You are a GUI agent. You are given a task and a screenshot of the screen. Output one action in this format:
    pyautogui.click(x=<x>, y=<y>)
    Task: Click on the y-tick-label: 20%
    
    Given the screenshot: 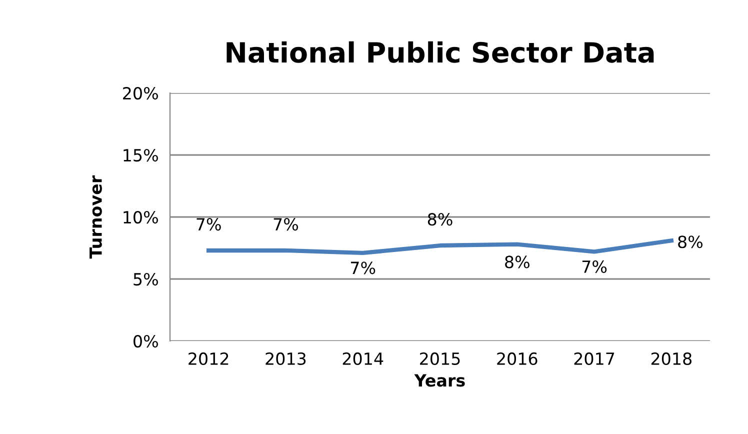 What is the action you would take?
    pyautogui.click(x=140, y=93)
    